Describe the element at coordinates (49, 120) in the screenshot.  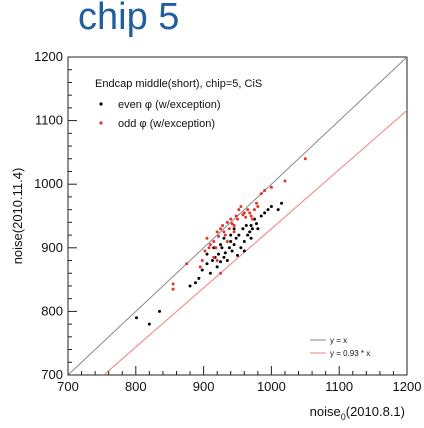
I see `y-tick-label-4: 1100` at that location.